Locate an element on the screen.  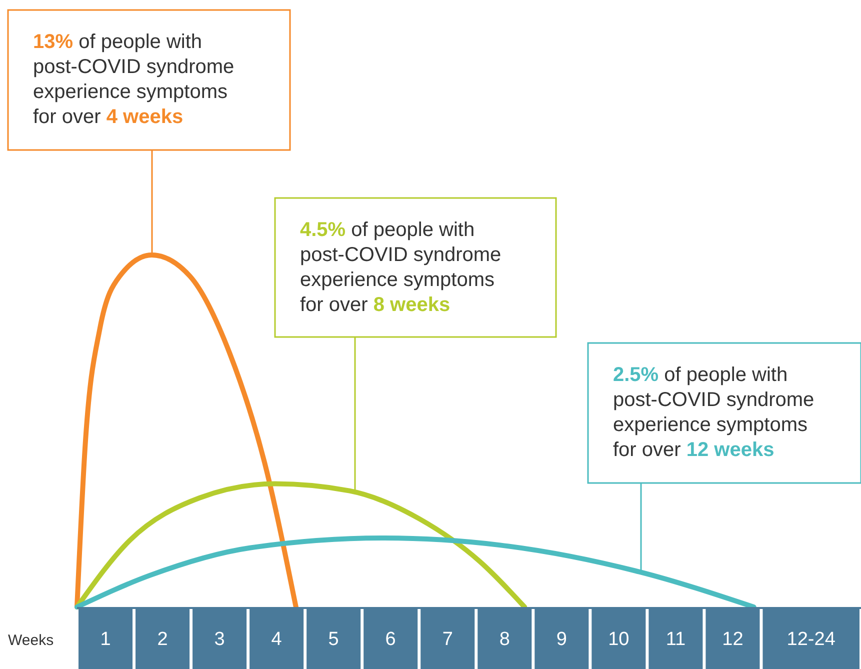
x-tick-label: 12-24 is located at coordinates (811, 639).